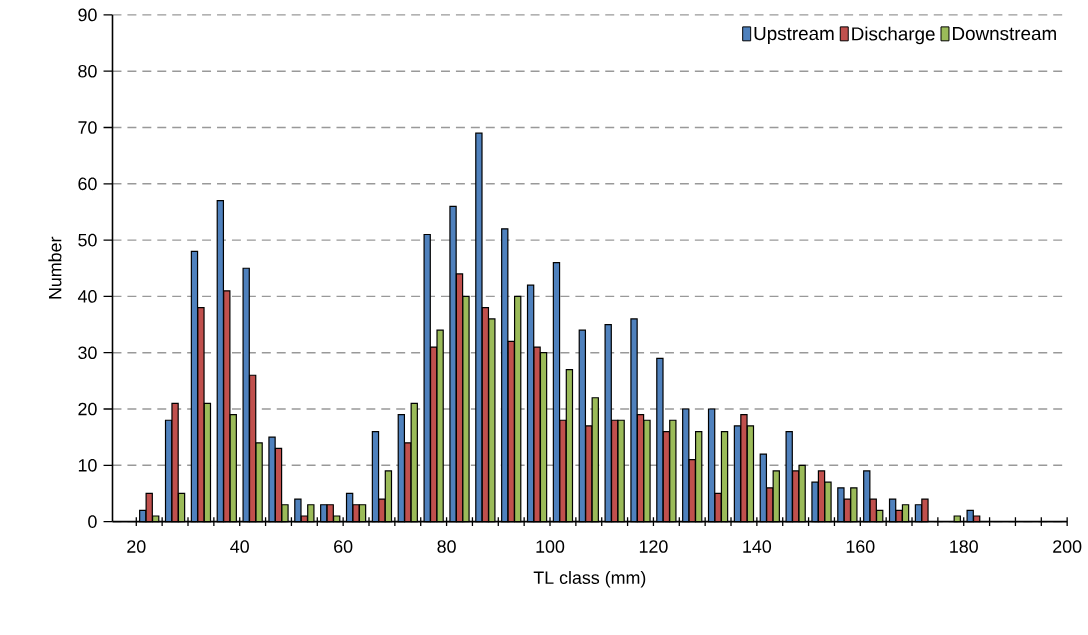  I want to click on x-tick-label: 120, so click(653, 546).